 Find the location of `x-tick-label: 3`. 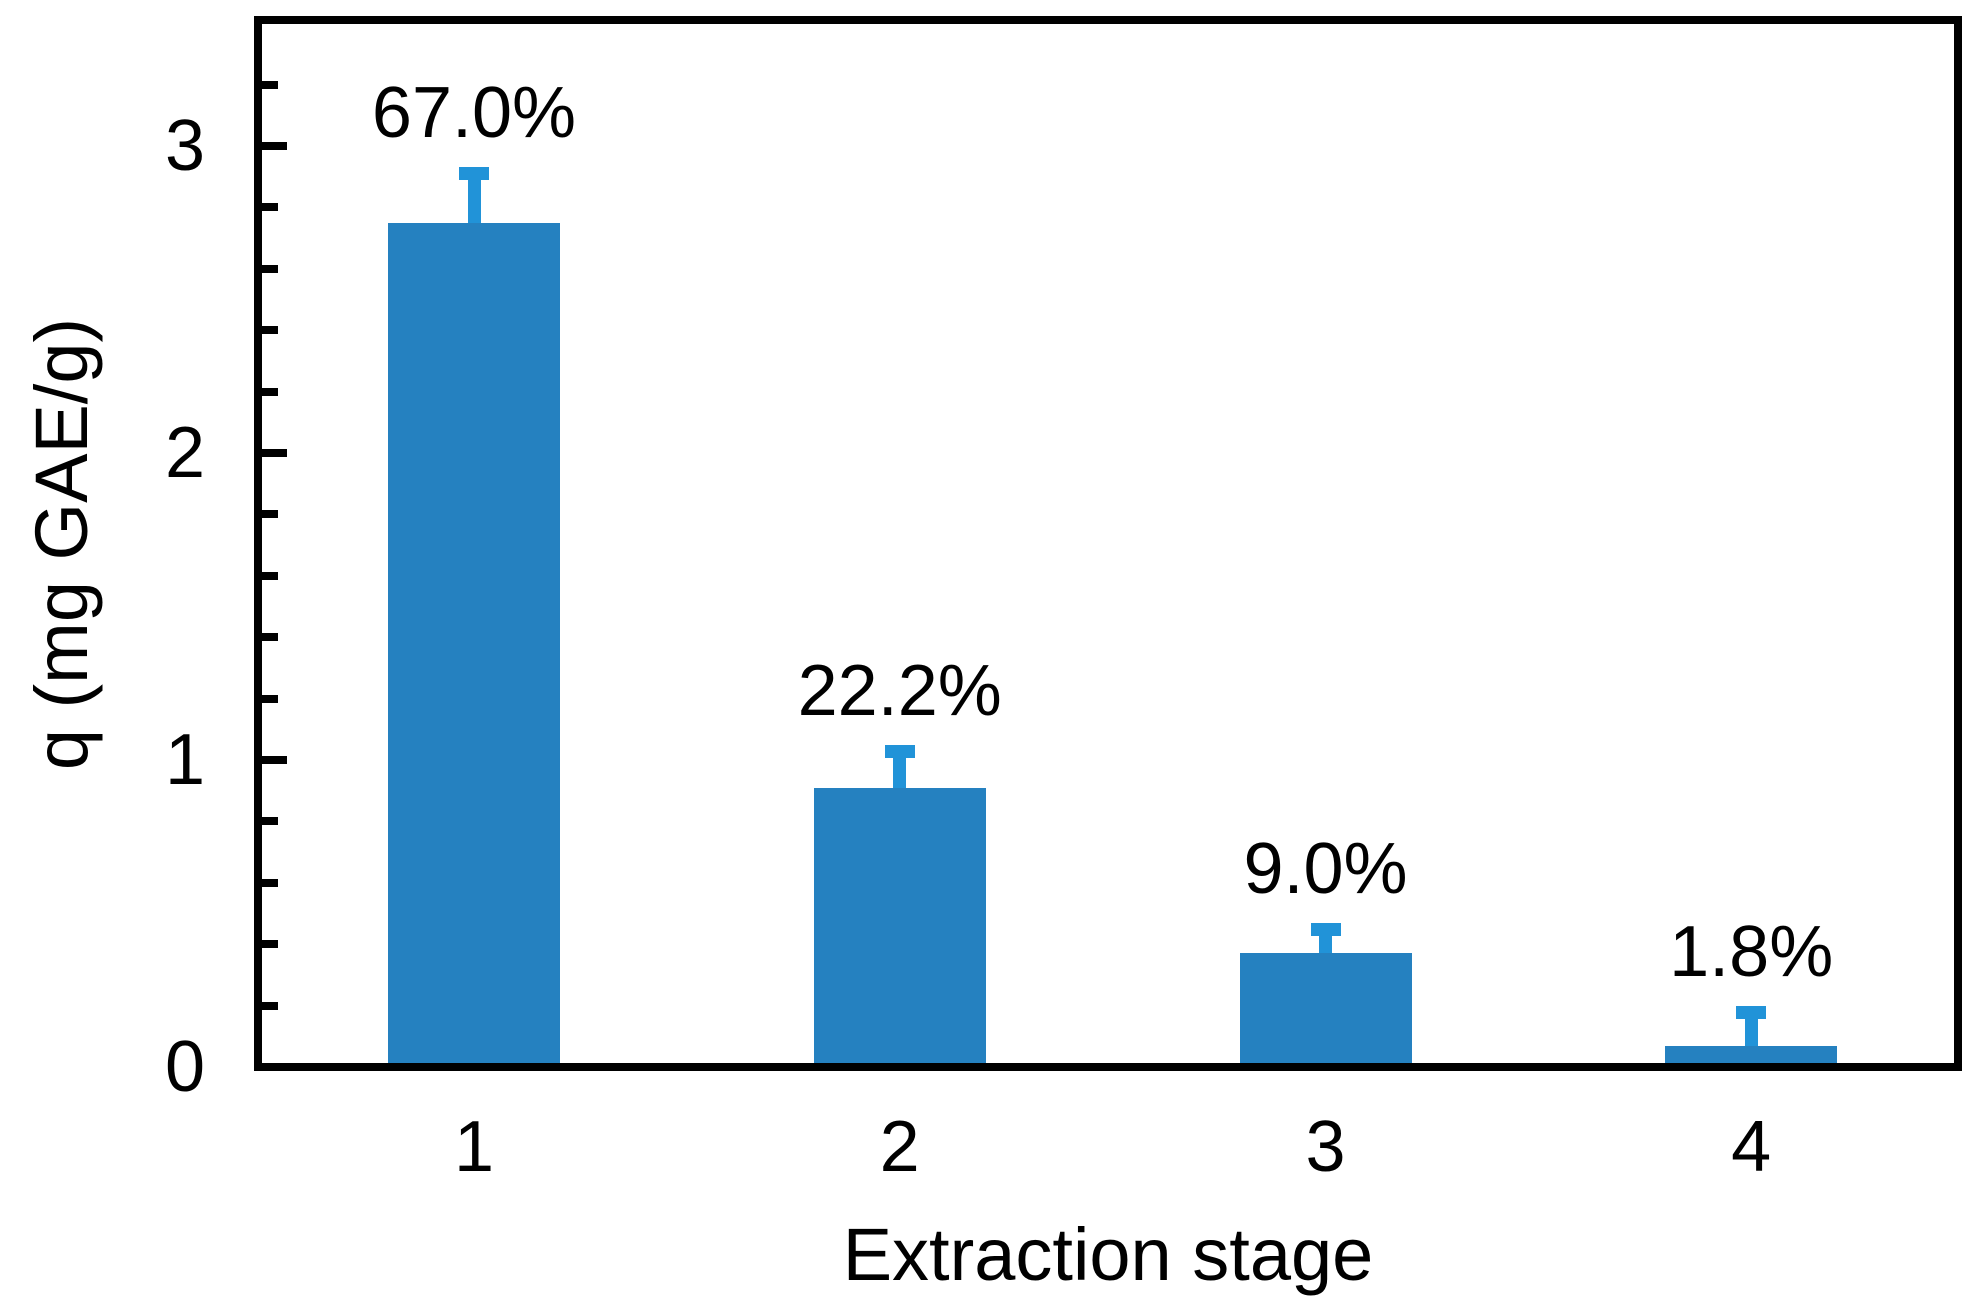

x-tick-label: 3 is located at coordinates (1325, 1147).